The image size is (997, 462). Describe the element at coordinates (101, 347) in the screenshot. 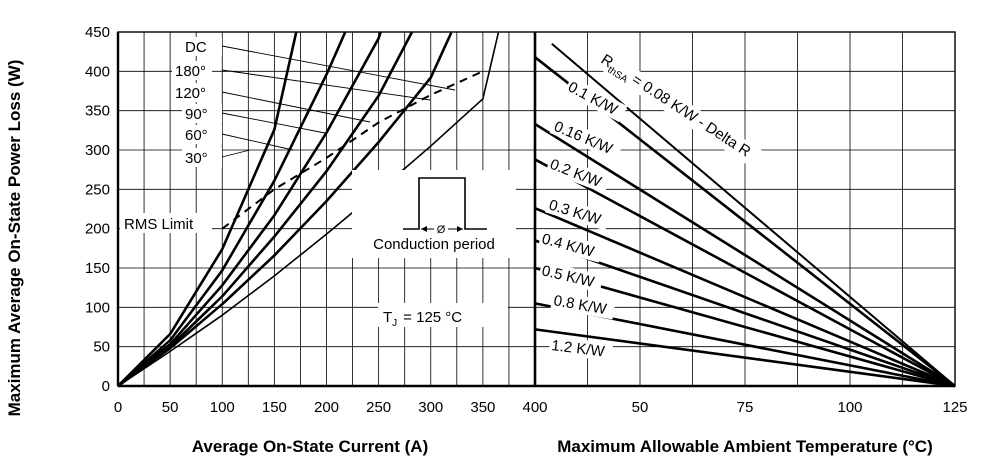

I see `y-tick-label: 50` at that location.